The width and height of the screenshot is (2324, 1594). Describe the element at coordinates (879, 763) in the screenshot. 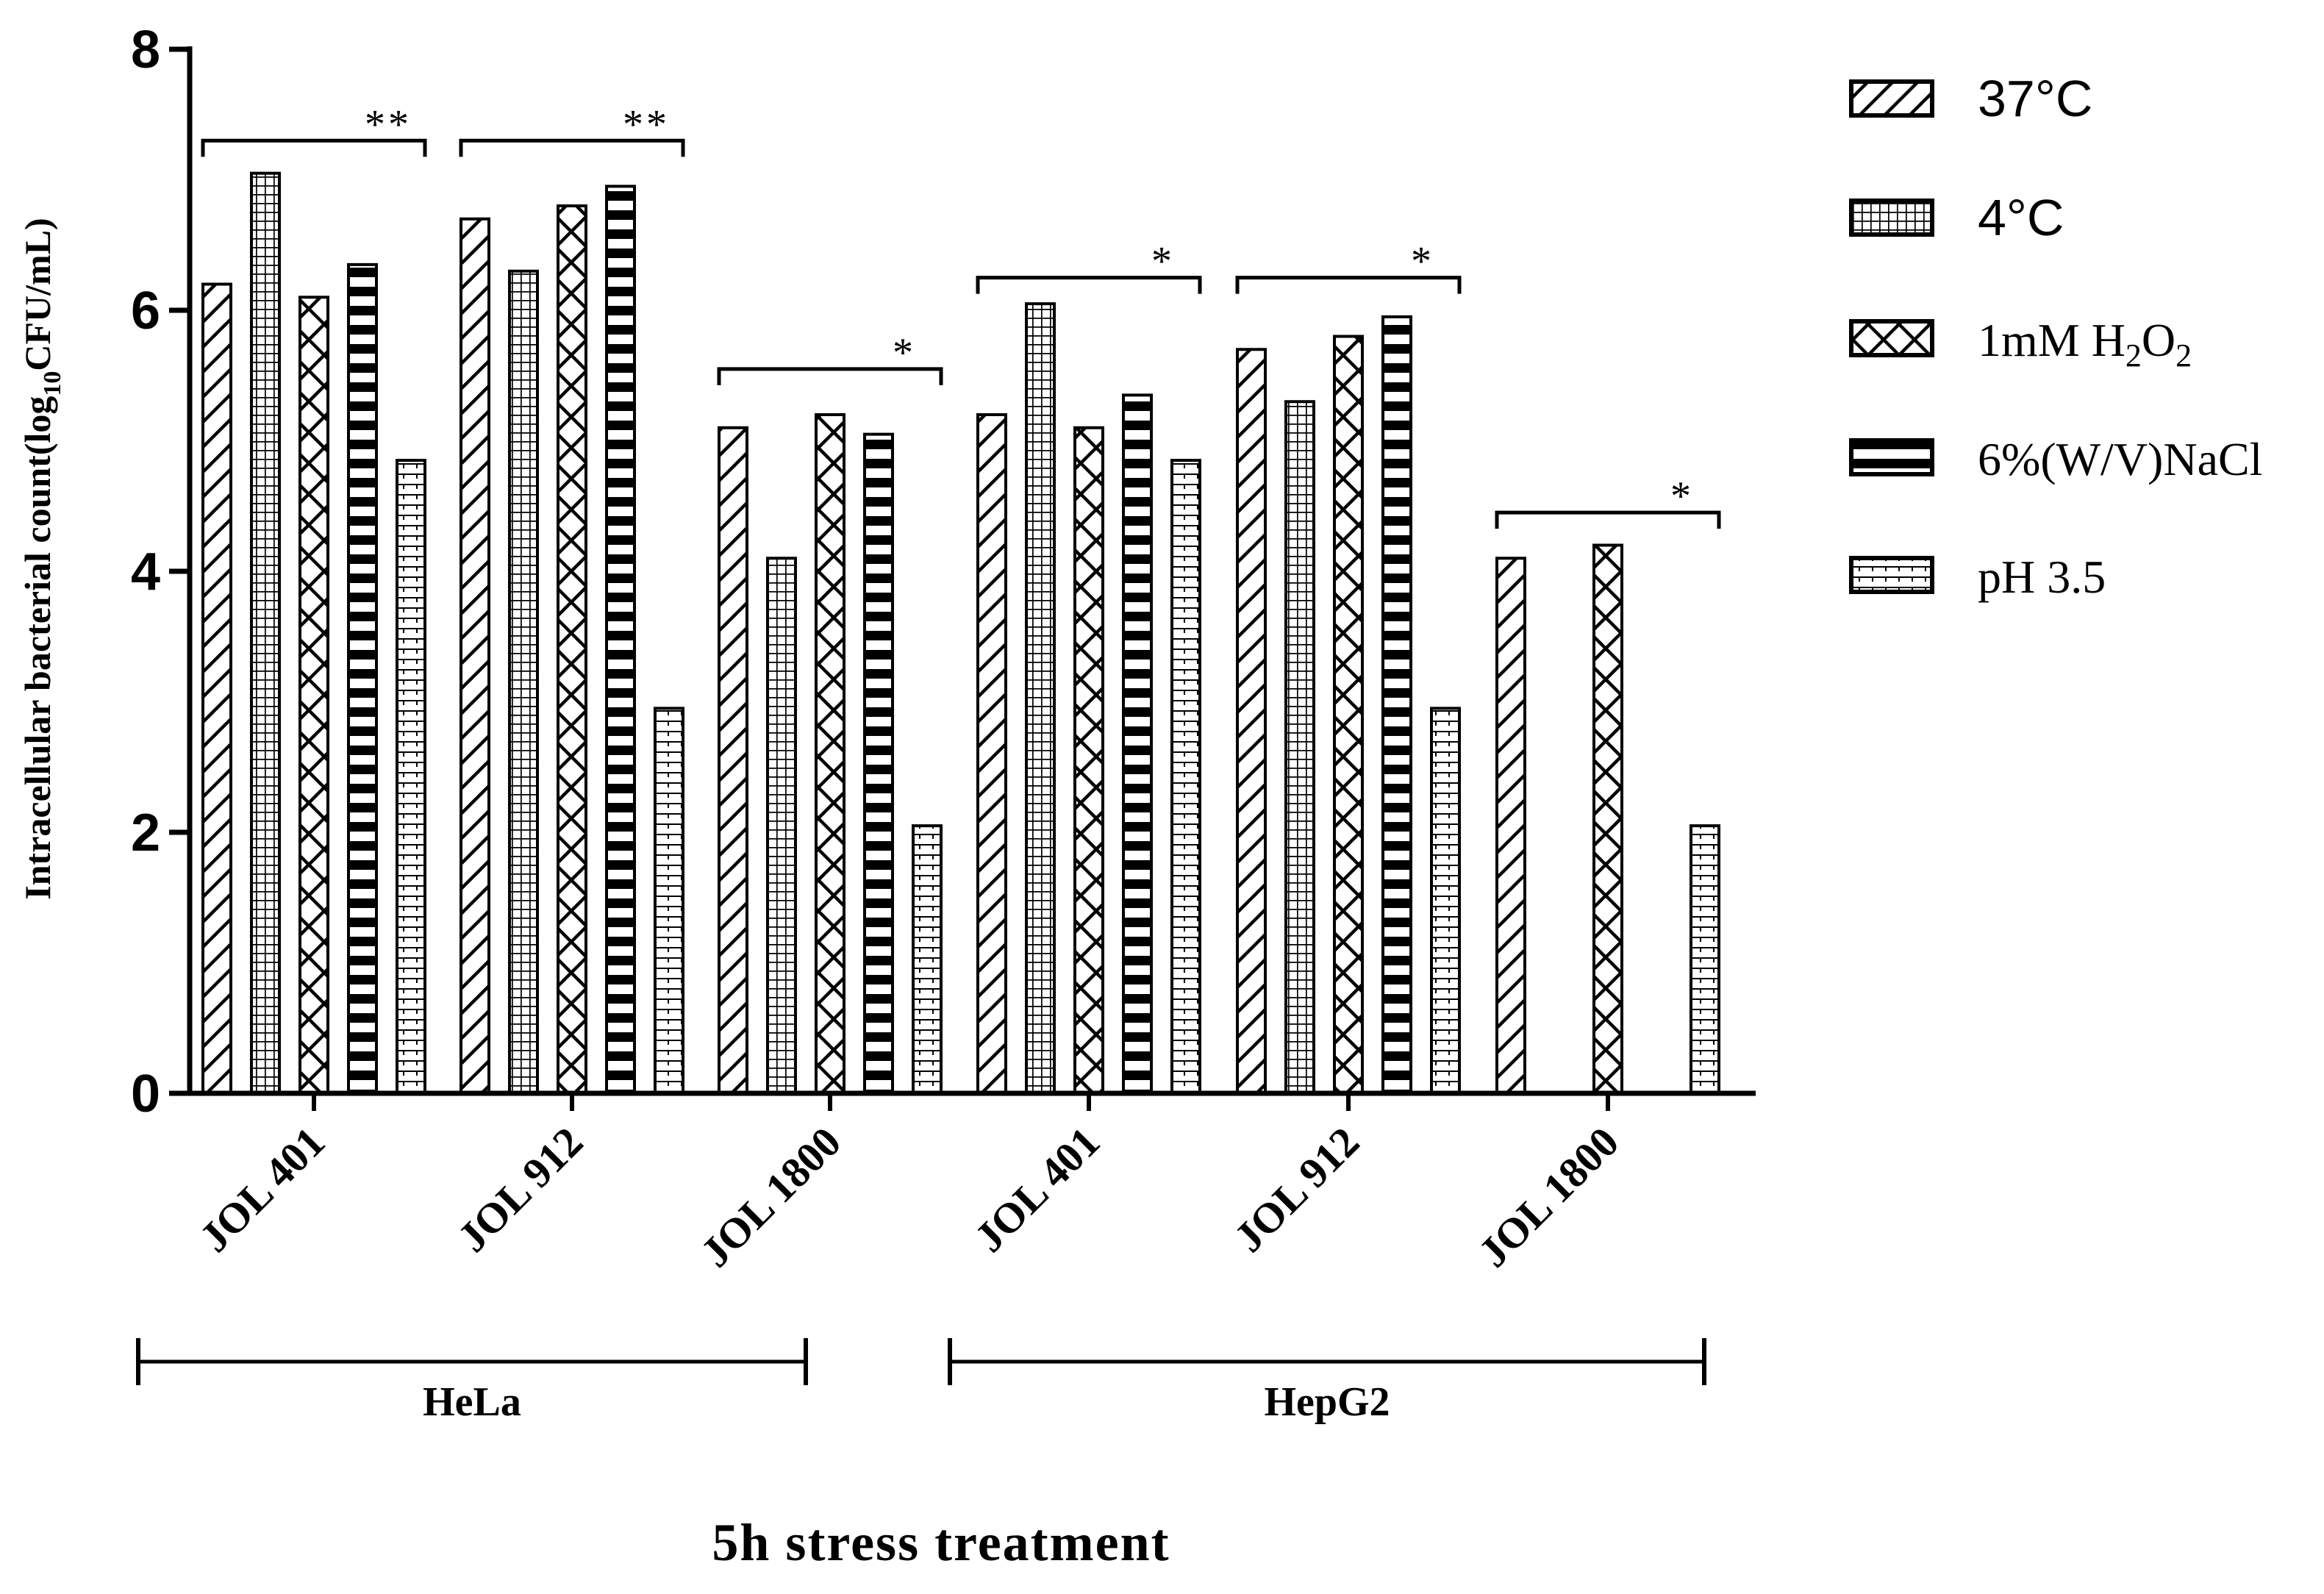

I see `bar-thickhoriz-cat2` at that location.